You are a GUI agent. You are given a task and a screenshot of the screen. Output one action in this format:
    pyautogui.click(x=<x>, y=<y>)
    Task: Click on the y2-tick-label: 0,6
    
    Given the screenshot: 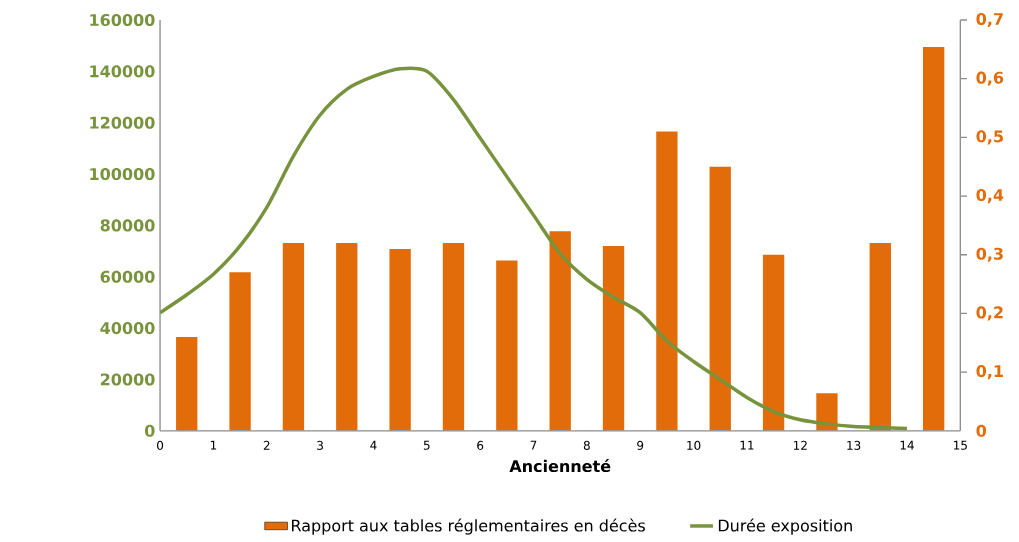 What is the action you would take?
    pyautogui.click(x=990, y=78)
    